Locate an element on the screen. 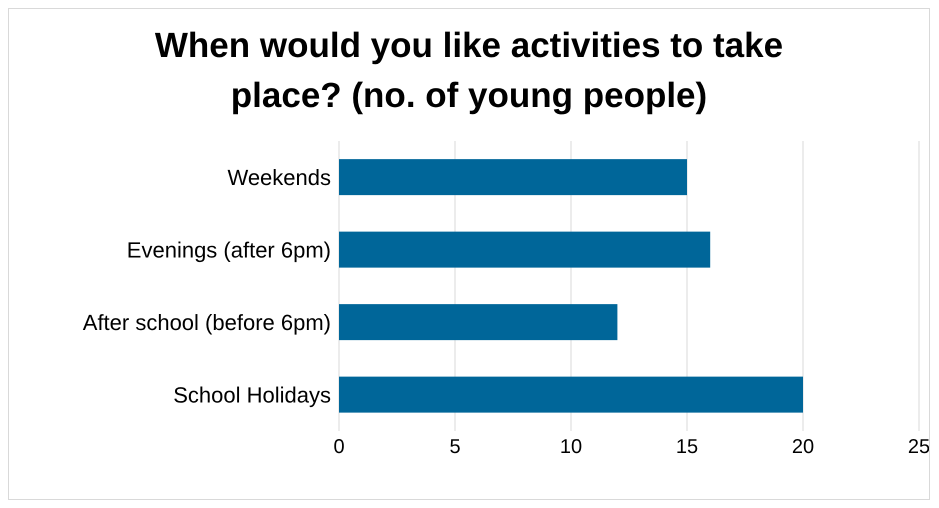 Image resolution: width=939 pixels, height=508 pixels. y-tick-label: Evenings (after 6pm) is located at coordinates (228, 250).